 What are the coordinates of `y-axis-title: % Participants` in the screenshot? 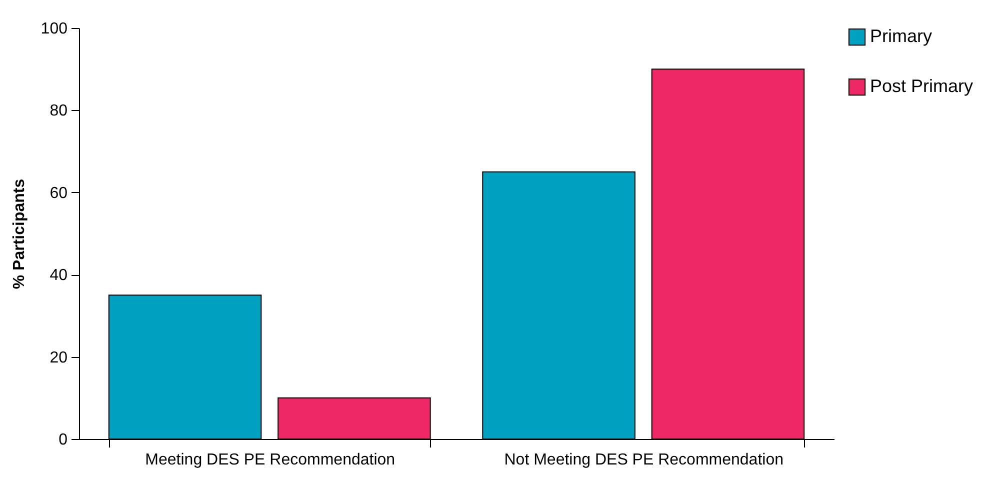 It's located at (19, 234).